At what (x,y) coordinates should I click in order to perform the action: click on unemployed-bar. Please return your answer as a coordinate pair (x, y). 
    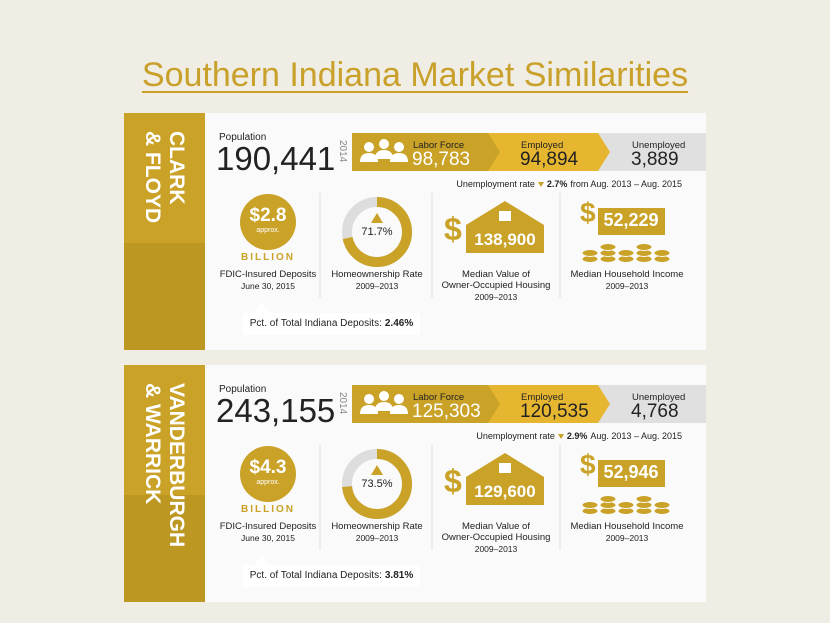
    Looking at the image, I should click on (652, 152).